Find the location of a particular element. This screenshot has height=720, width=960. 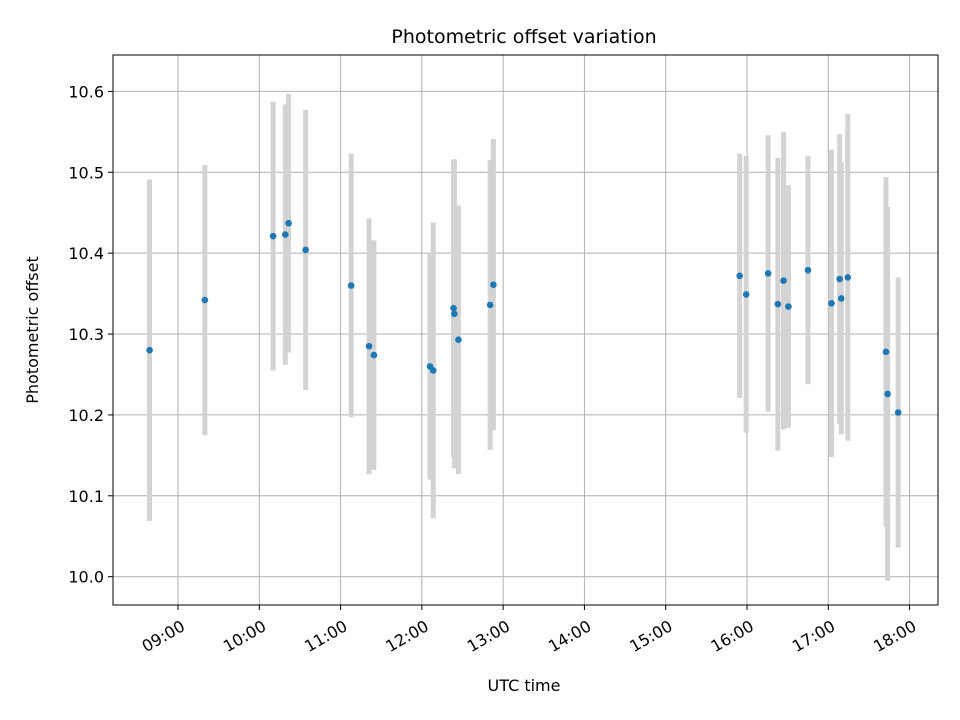

y-tick-label: 10.3 is located at coordinates (86, 334).